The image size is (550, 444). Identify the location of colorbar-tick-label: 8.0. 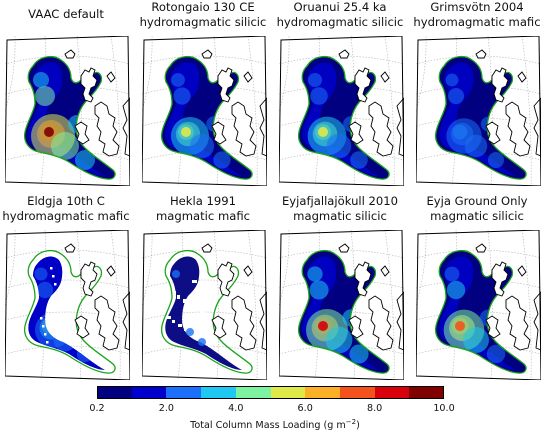
(374, 408).